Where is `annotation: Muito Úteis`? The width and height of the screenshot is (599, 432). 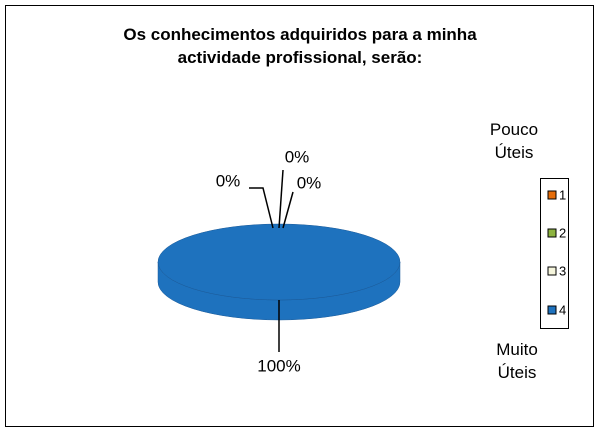 annotation: Muito Úteis is located at coordinates (517, 361).